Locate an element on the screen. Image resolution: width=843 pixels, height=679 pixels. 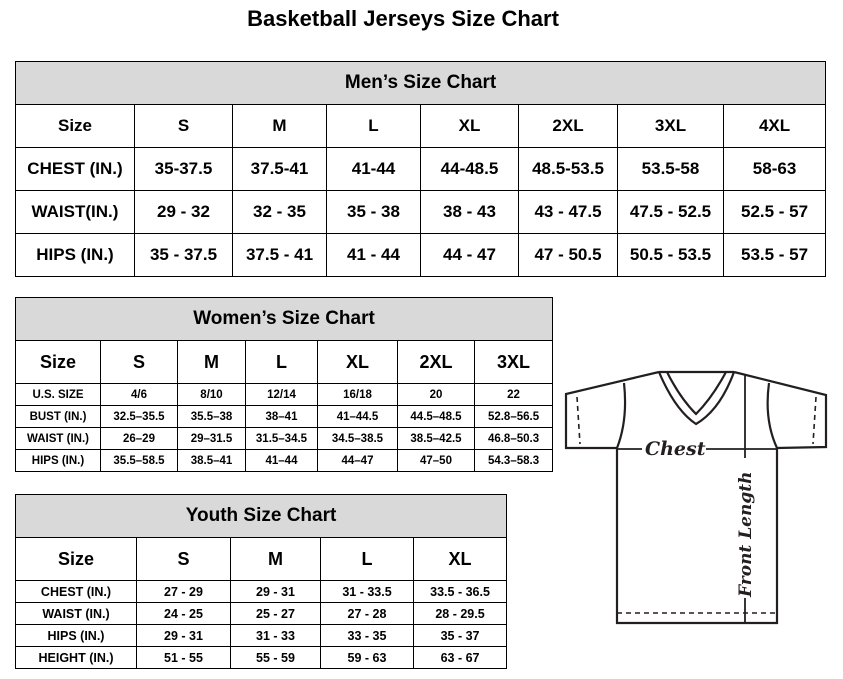
table-cell: 52.8–56.5 is located at coordinates (513, 416).